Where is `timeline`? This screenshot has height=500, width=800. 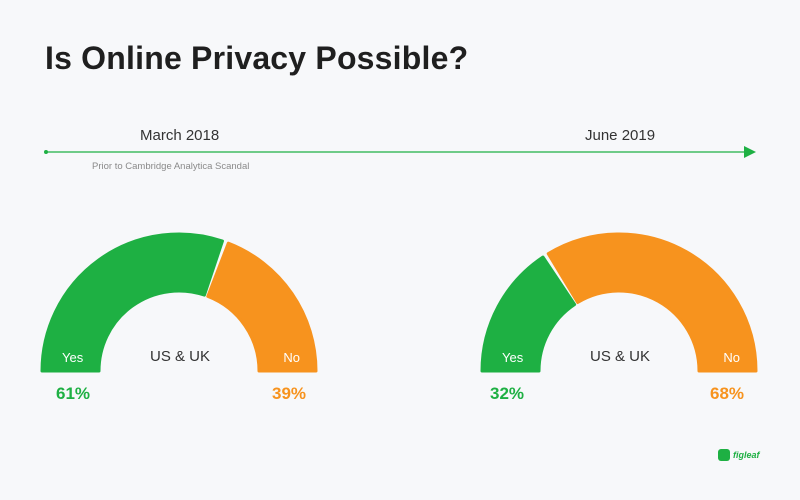
timeline is located at coordinates (400, 152).